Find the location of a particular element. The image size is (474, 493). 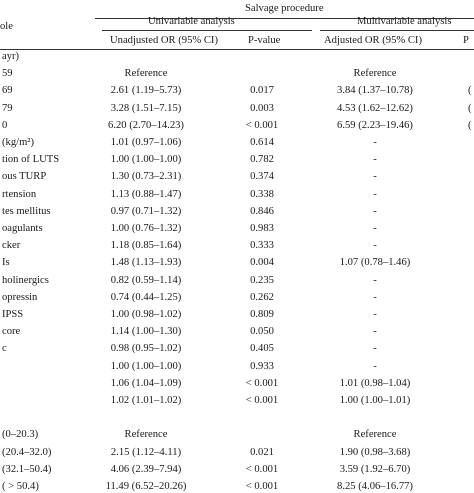

unadjusted-or-cell: 1.13 (0.88–1.47) is located at coordinates (146, 194).